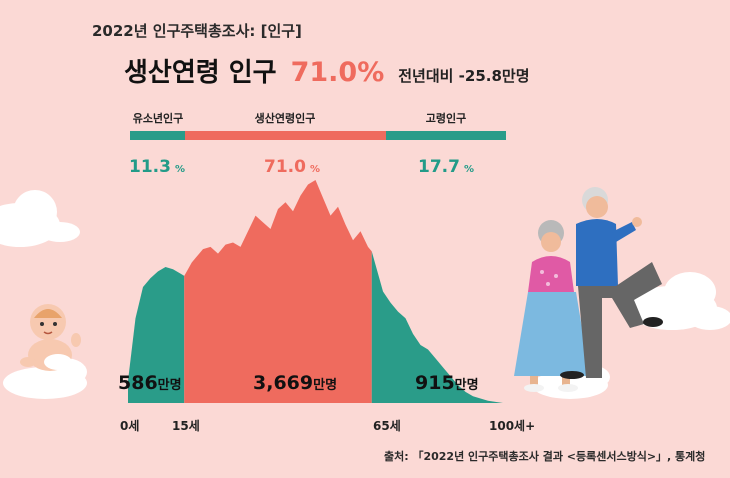  I want to click on count-value: 586, so click(138, 383).